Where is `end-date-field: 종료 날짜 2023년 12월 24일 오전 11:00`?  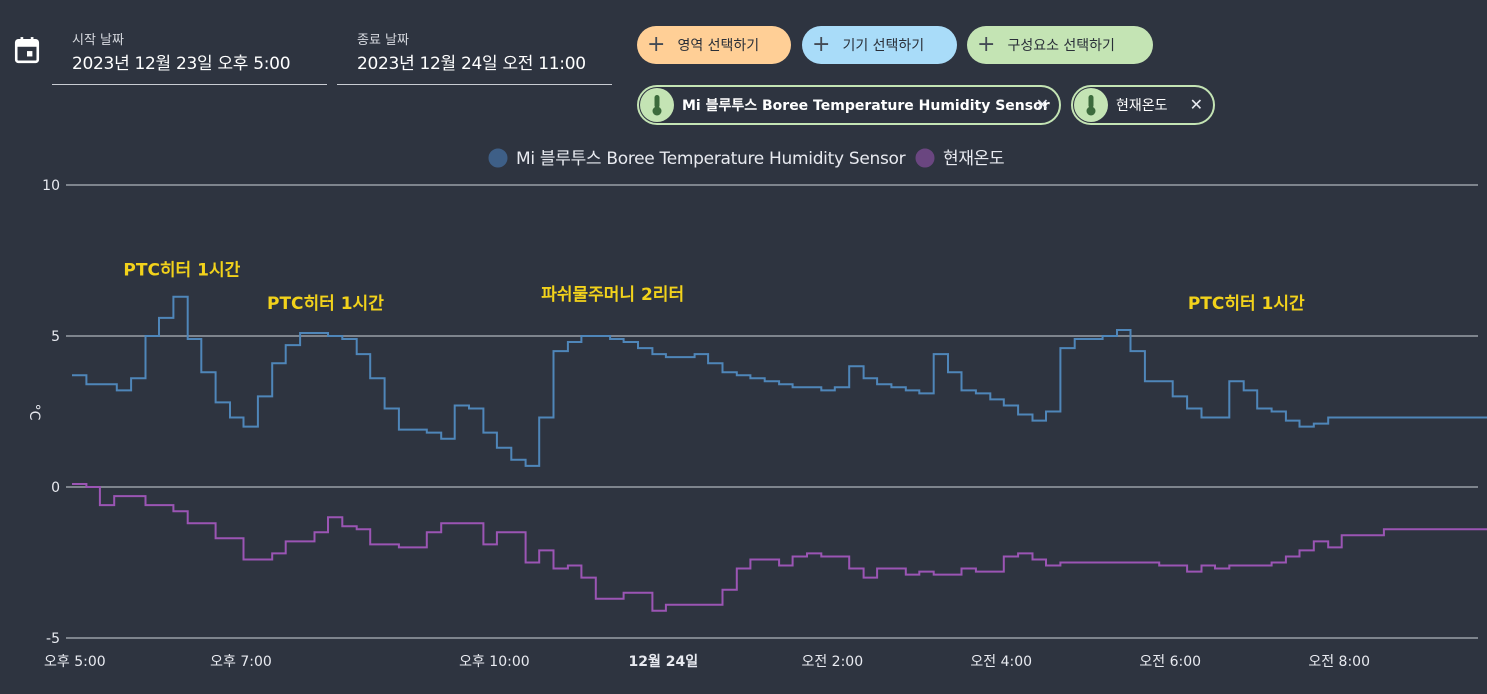 end-date-field: 종료 날짜 2023년 12월 24일 오전 11:00 is located at coordinates (474, 53).